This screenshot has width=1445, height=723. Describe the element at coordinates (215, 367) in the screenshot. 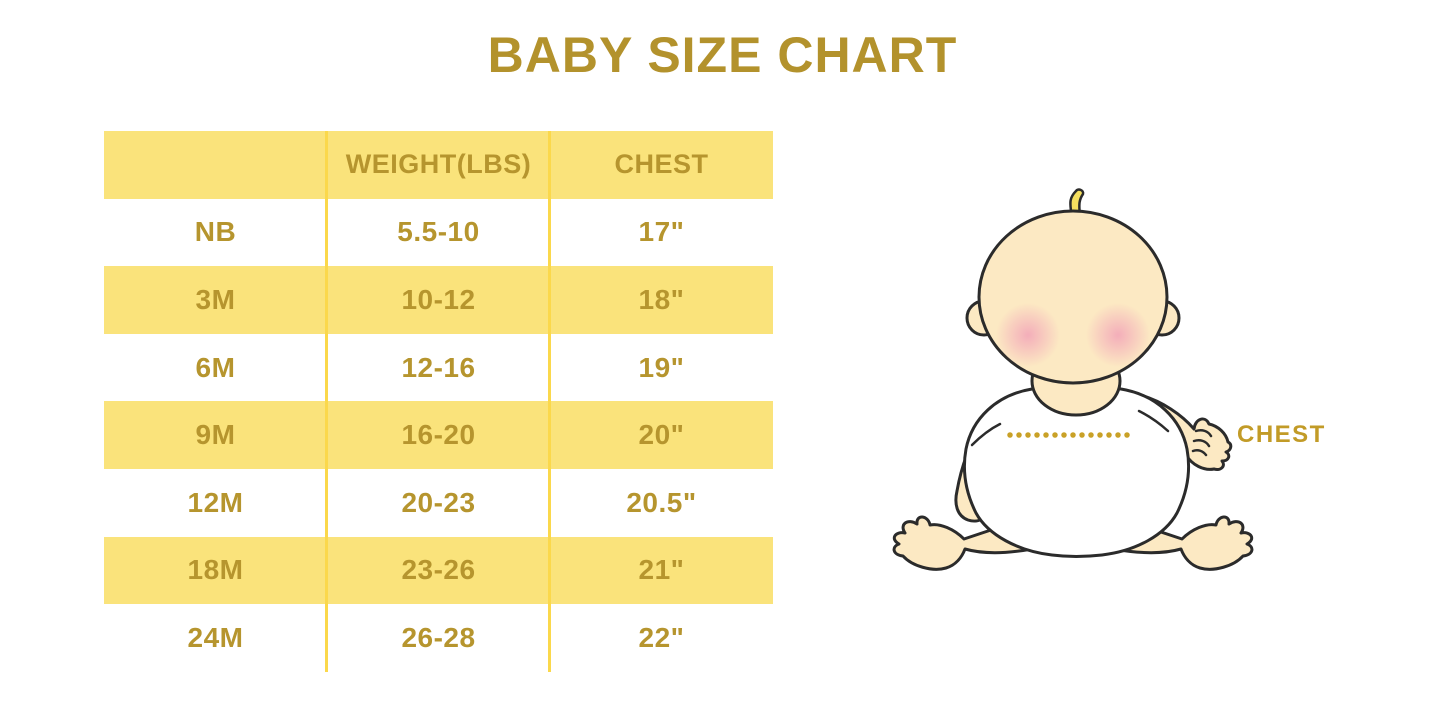

I see `size-cell: 6M` at that location.